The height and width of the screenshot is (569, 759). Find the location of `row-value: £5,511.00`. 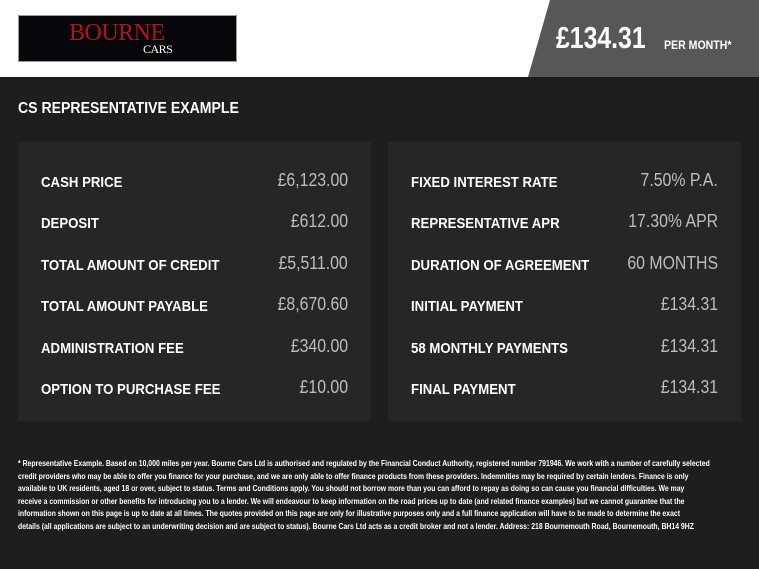

row-value: £5,511.00 is located at coordinates (313, 263).